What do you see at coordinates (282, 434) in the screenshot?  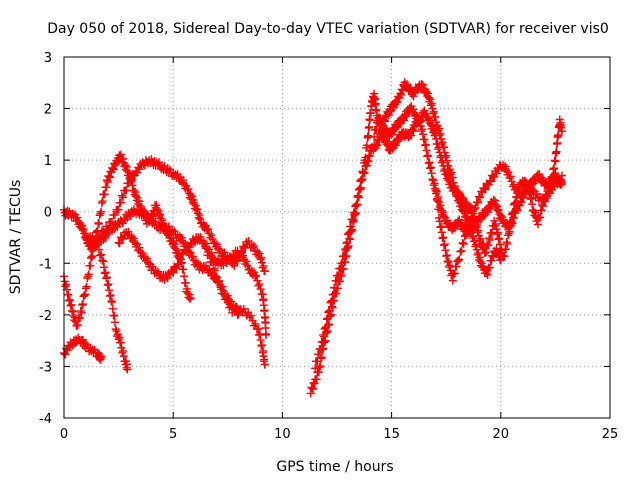 I see `x-tick-label: 10` at bounding box center [282, 434].